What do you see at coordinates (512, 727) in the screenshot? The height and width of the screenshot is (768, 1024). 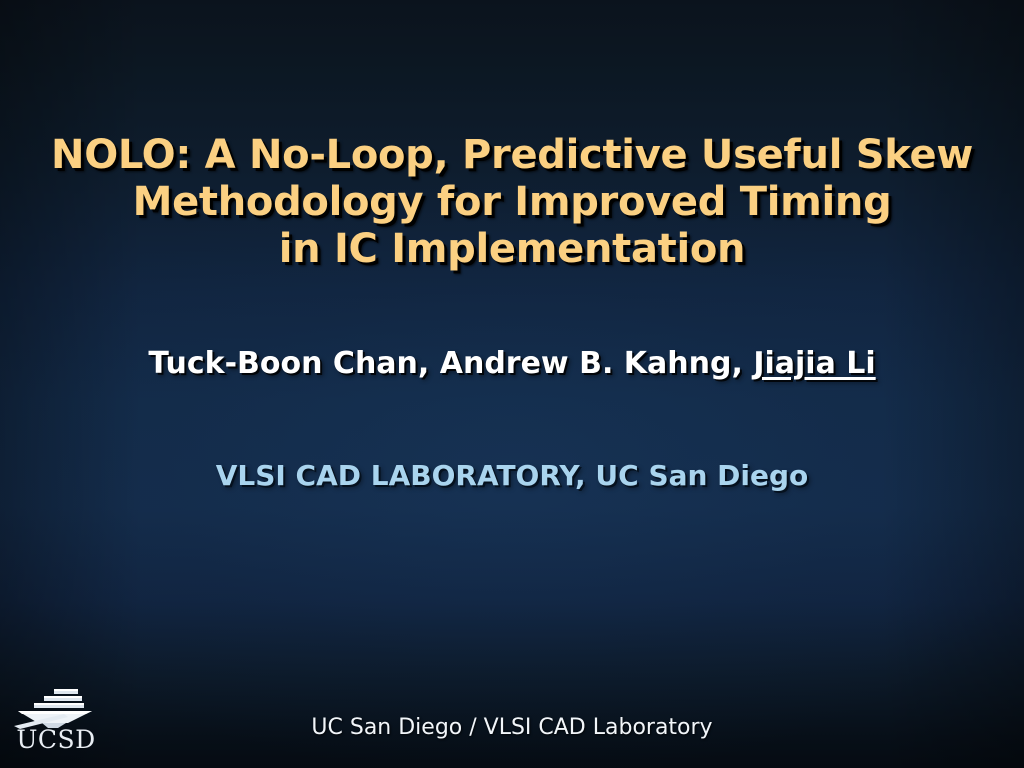 I see `slide-footer: UC San Diego / VLSI CAD Laboratory` at bounding box center [512, 727].